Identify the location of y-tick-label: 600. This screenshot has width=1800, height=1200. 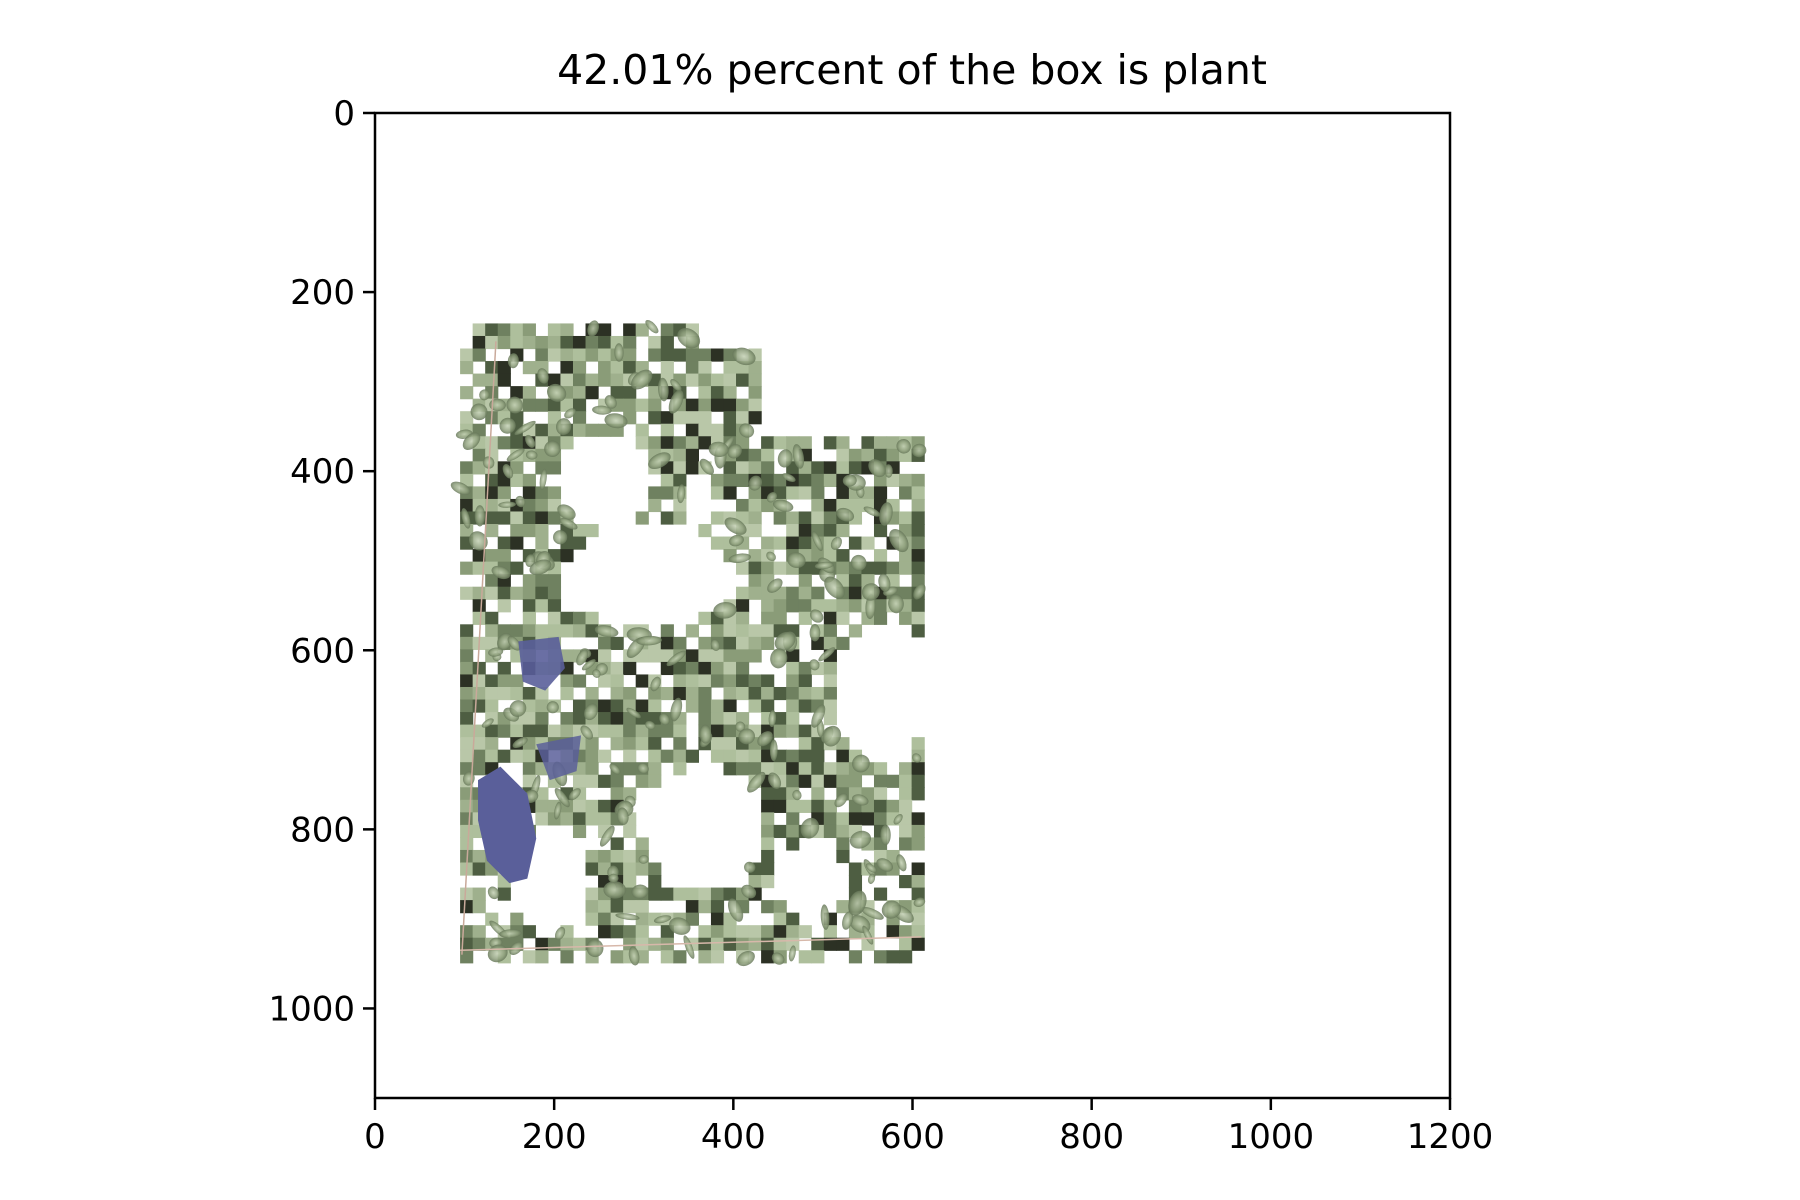
(322, 651).